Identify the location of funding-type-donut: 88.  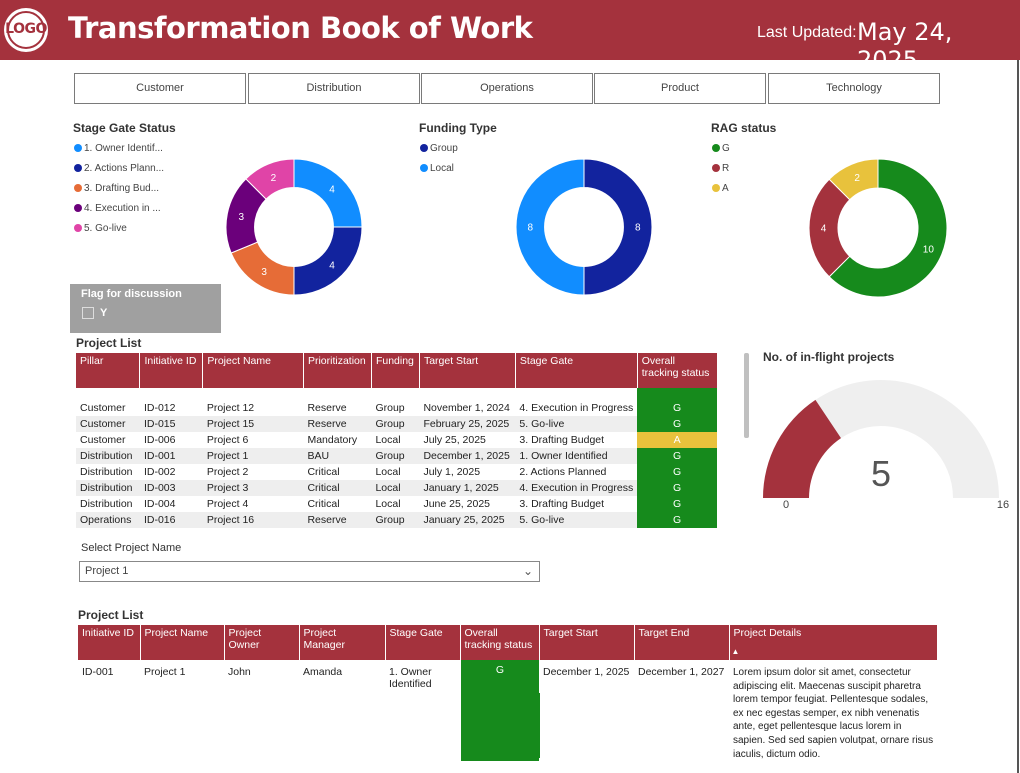
(584, 227).